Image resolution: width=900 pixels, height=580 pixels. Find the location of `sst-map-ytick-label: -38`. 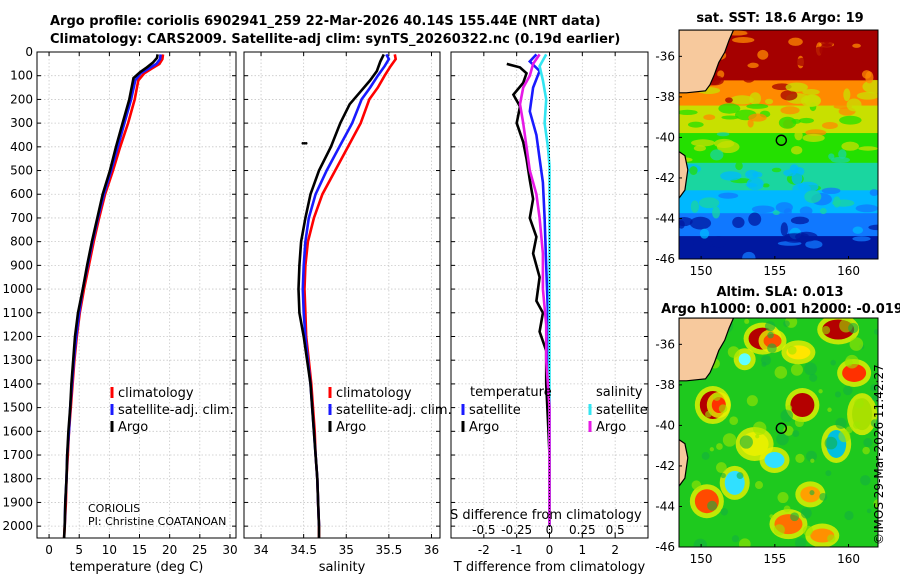

sst-map-ytick-label: -38 is located at coordinates (665, 97).